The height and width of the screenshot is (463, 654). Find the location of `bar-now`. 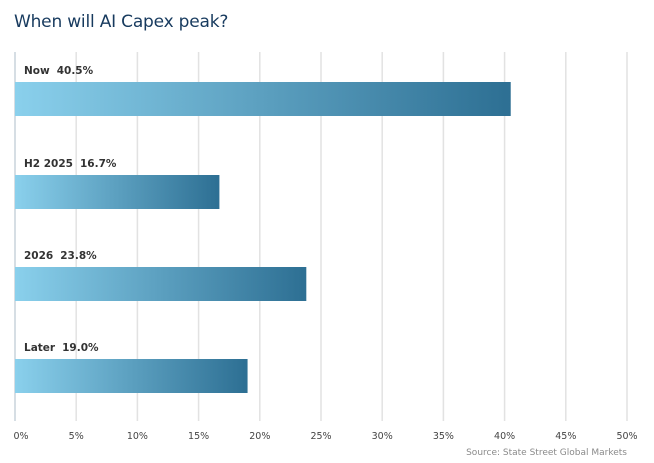

bar-now is located at coordinates (263, 99).